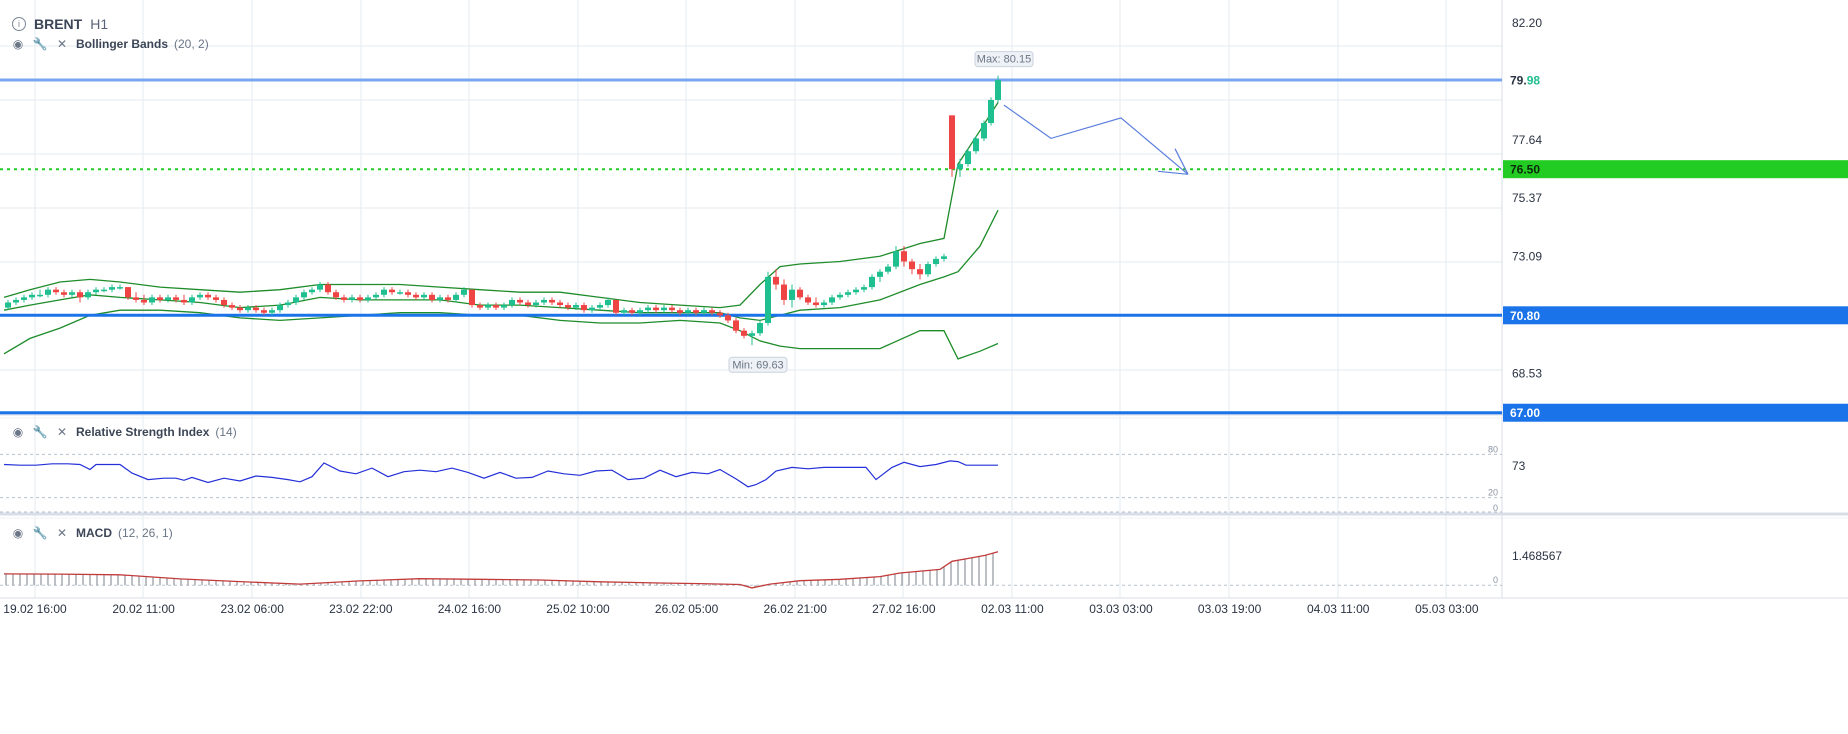 Image resolution: width=1848 pixels, height=734 pixels. I want to click on indicator-name: MACD, so click(94, 533).